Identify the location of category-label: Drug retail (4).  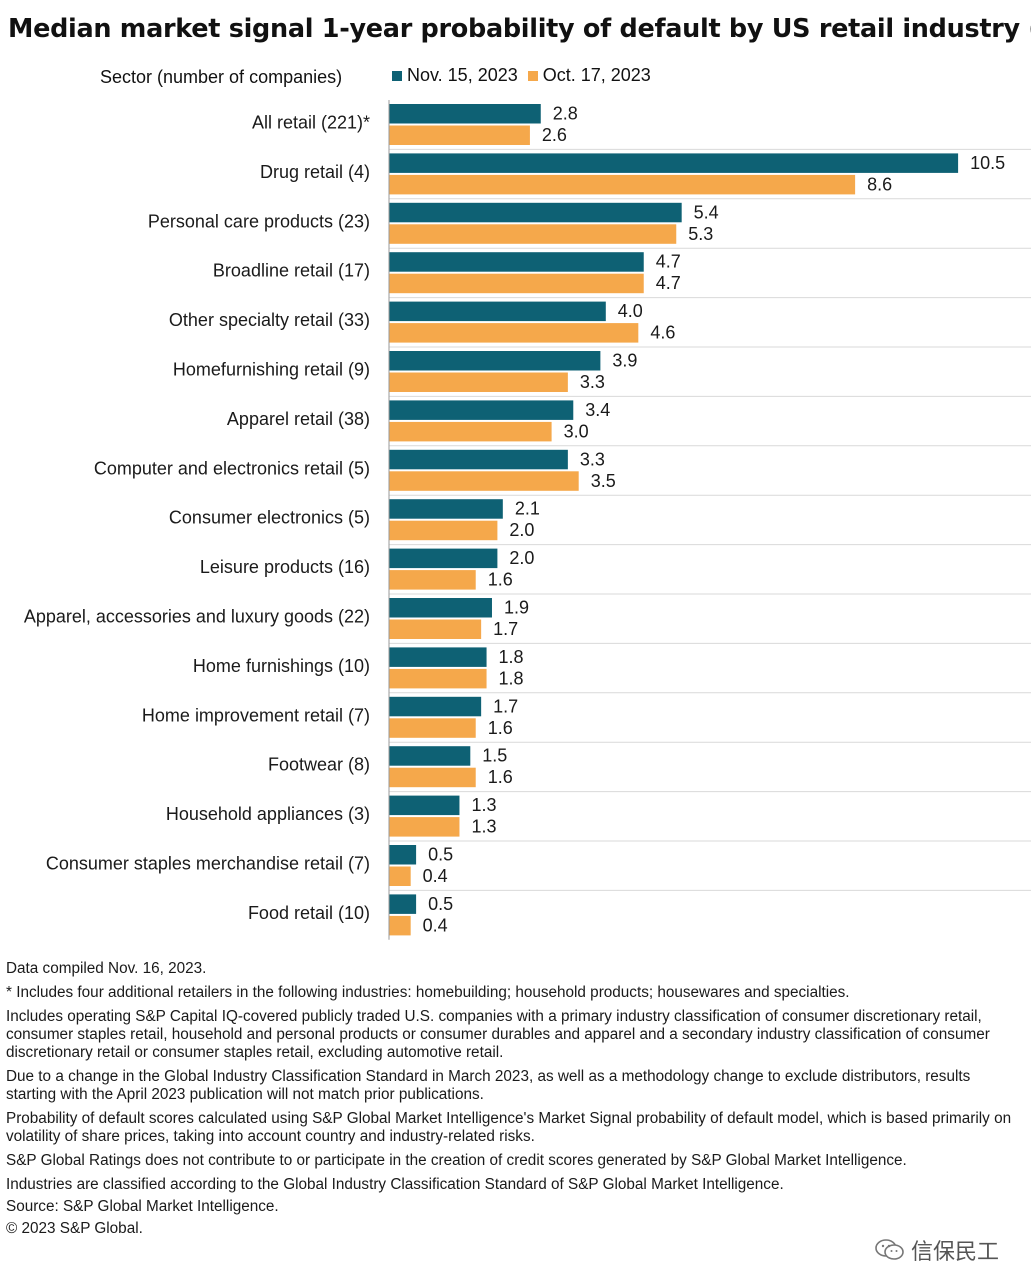
(315, 172).